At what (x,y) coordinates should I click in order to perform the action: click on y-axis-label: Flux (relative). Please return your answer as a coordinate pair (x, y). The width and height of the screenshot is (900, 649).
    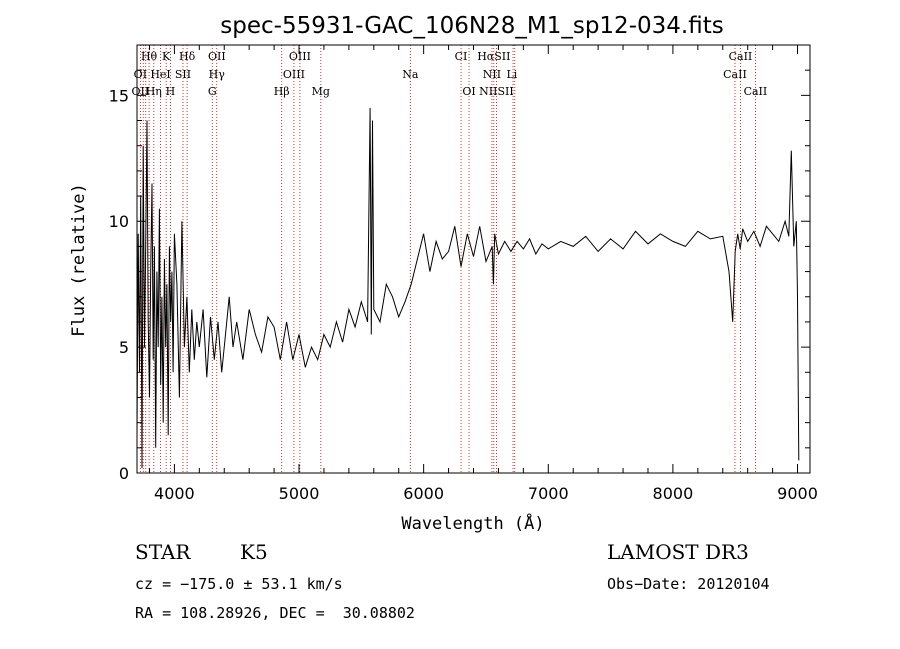
    Looking at the image, I should click on (79, 260).